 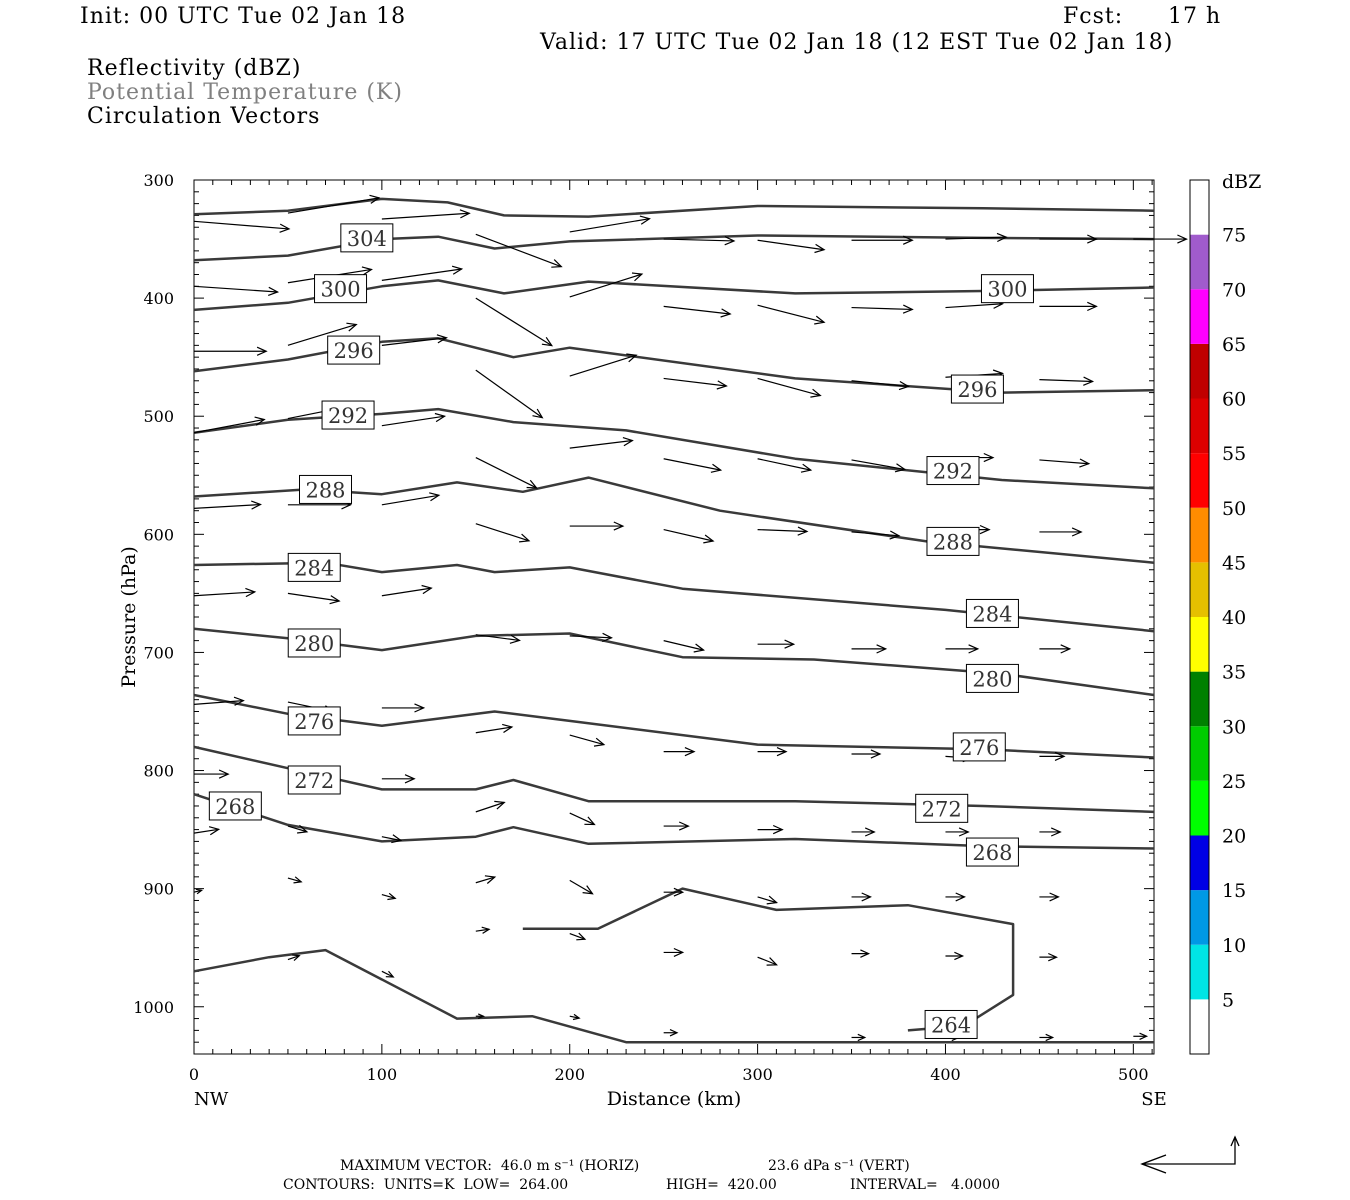 I want to click on colorbar-level-label: 45, so click(x=1234, y=563).